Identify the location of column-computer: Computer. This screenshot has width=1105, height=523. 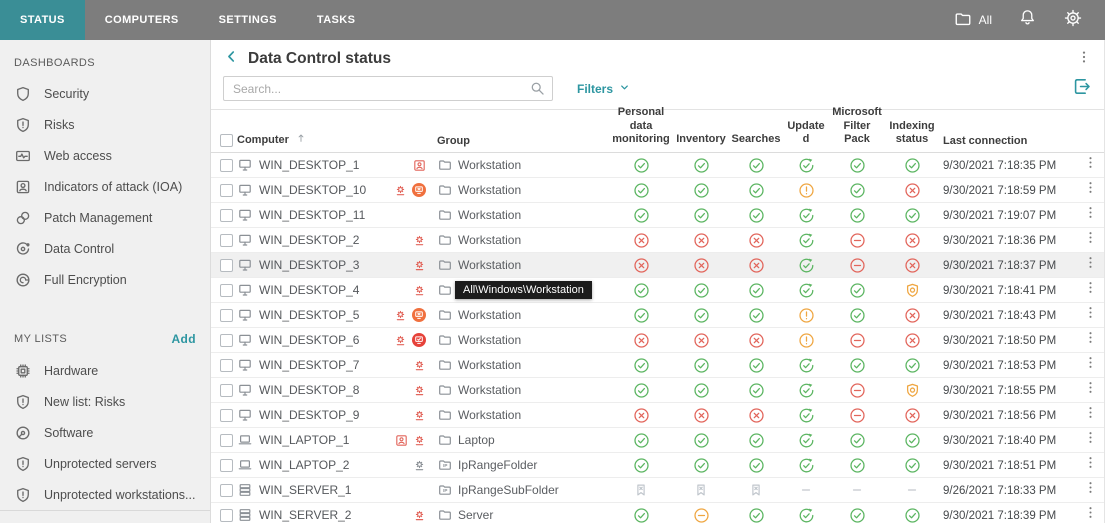
(310, 139).